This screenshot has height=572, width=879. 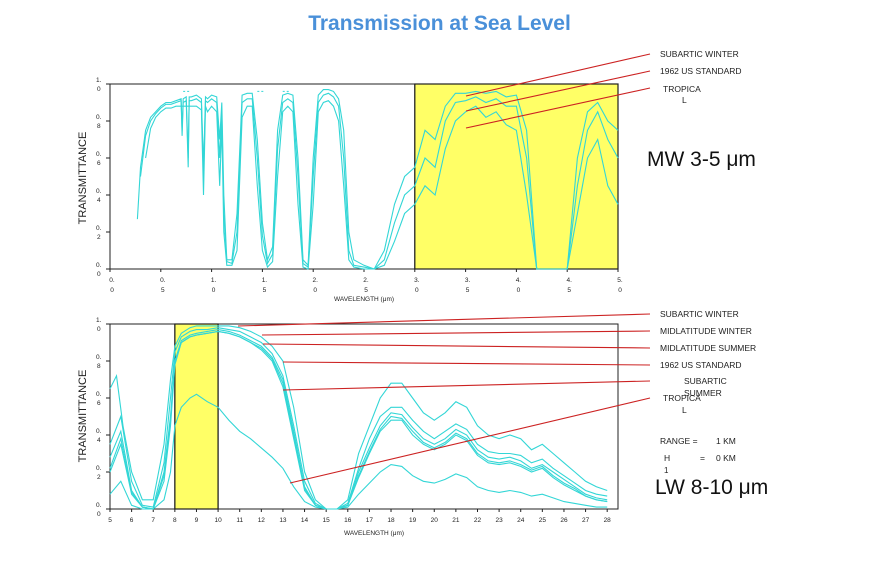 I want to click on bottom-legend-label: L, so click(x=684, y=410).